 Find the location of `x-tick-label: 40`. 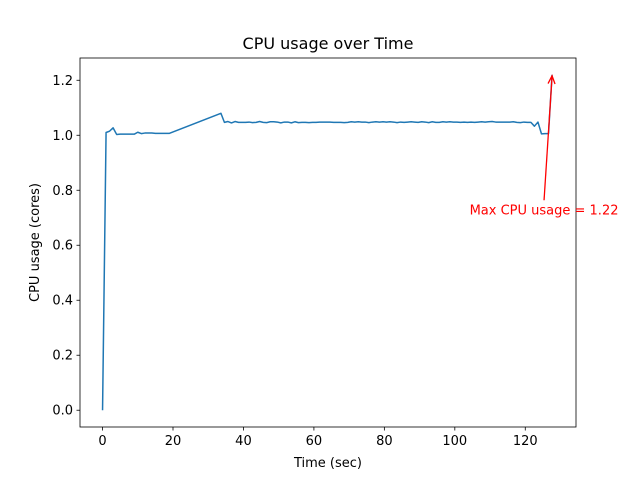

x-tick-label: 40 is located at coordinates (243, 441).